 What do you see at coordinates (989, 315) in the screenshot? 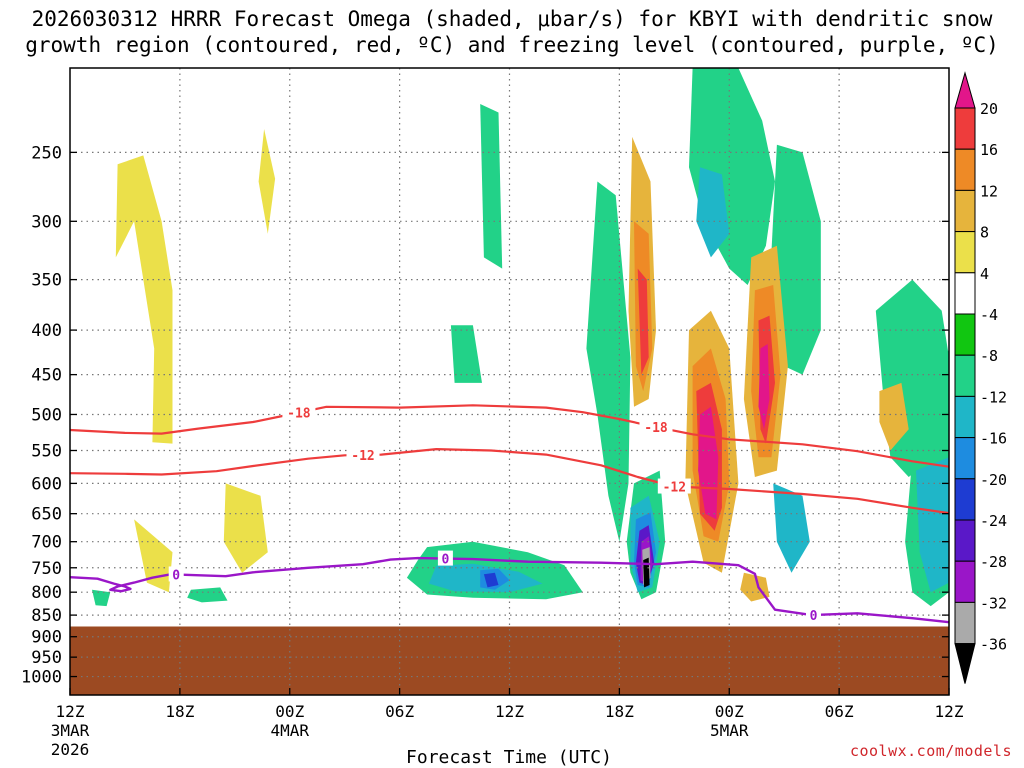
I see `colorbar-label: -4` at bounding box center [989, 315].